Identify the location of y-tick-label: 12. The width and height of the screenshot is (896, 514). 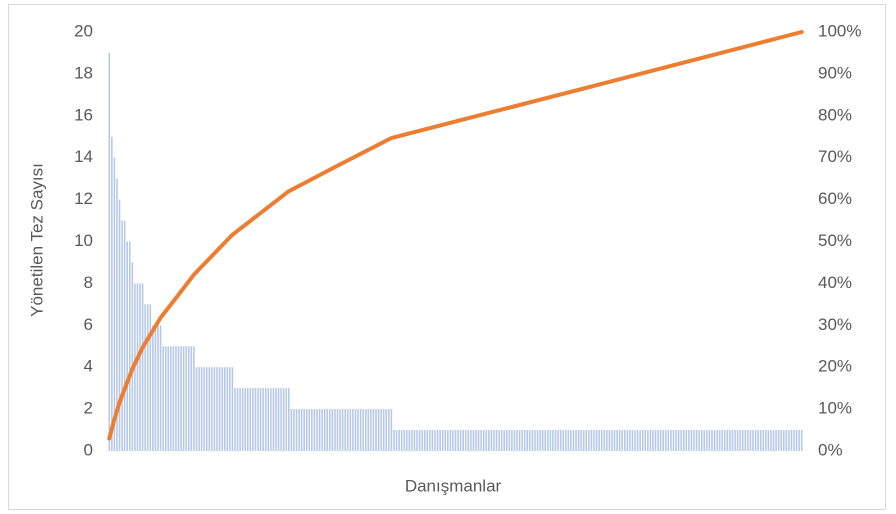
(83, 198).